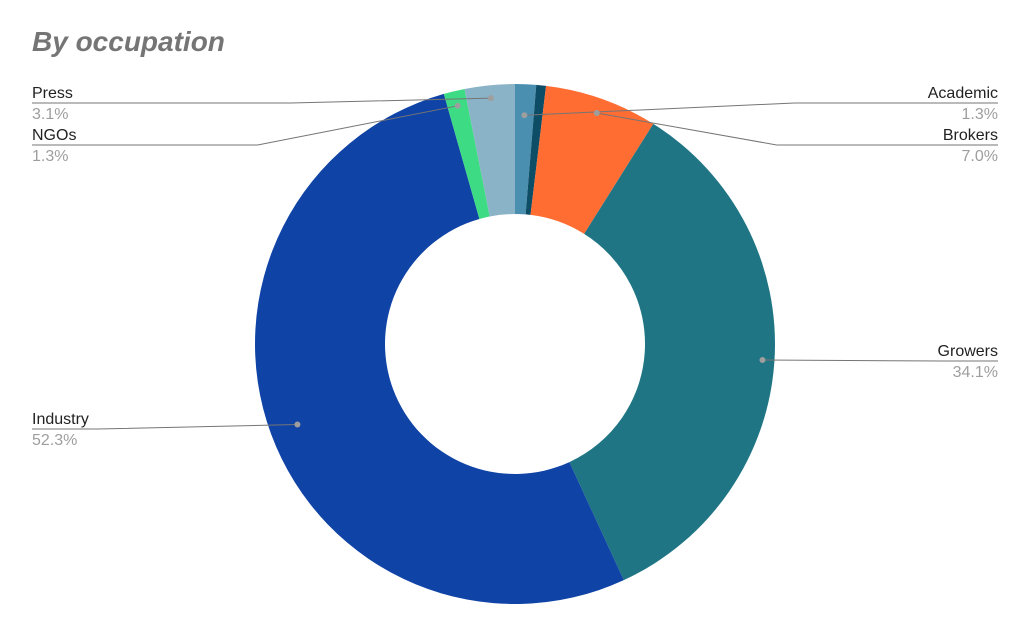 The width and height of the screenshot is (1030, 637). Describe the element at coordinates (672, 352) in the screenshot. I see `slice-growers` at that location.